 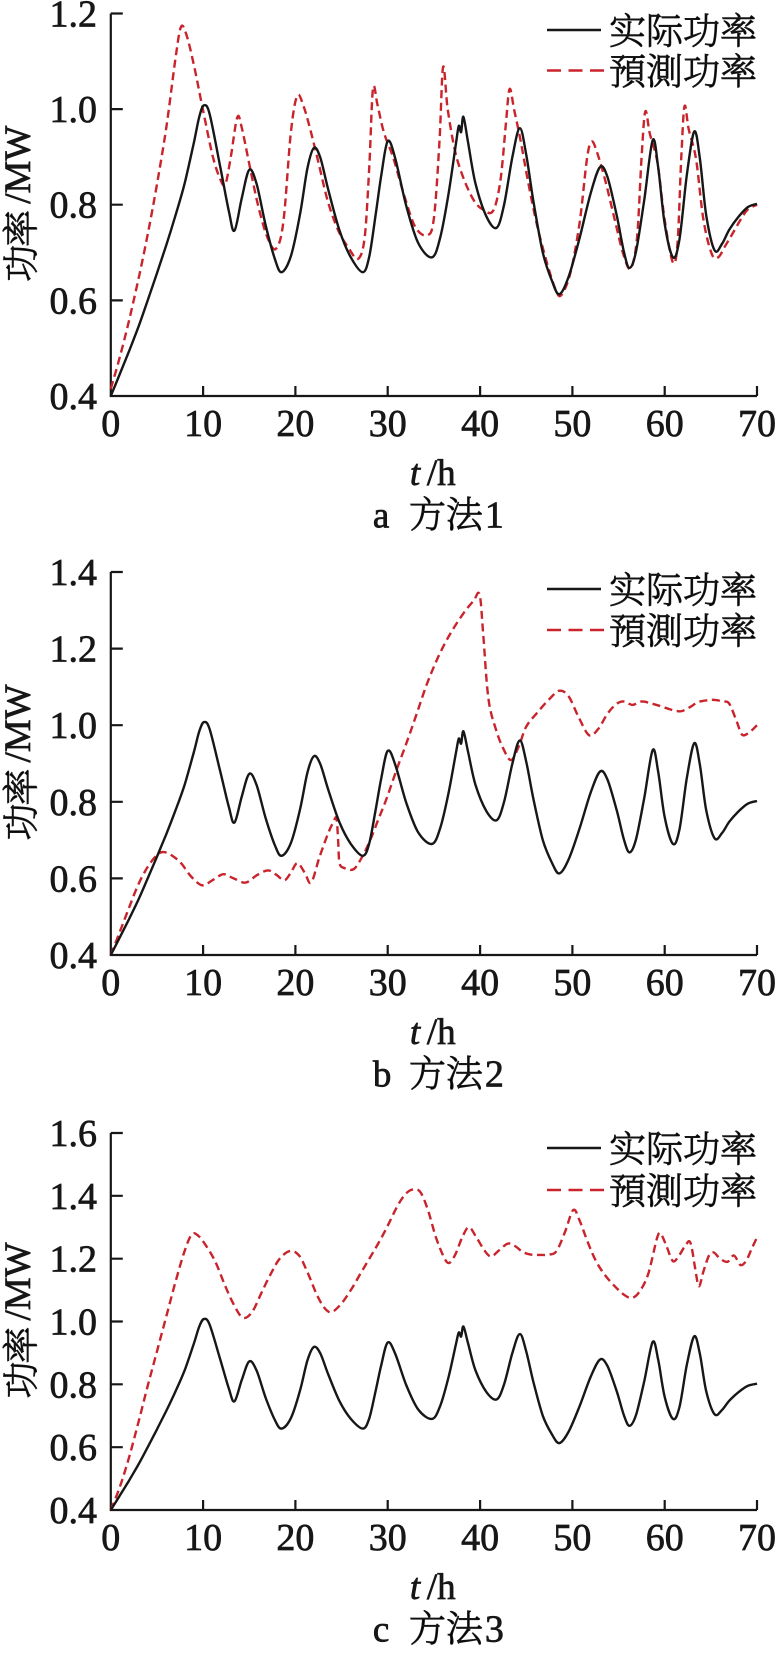 What do you see at coordinates (494, 516) in the screenshot?
I see `svg-text: 1` at bounding box center [494, 516].